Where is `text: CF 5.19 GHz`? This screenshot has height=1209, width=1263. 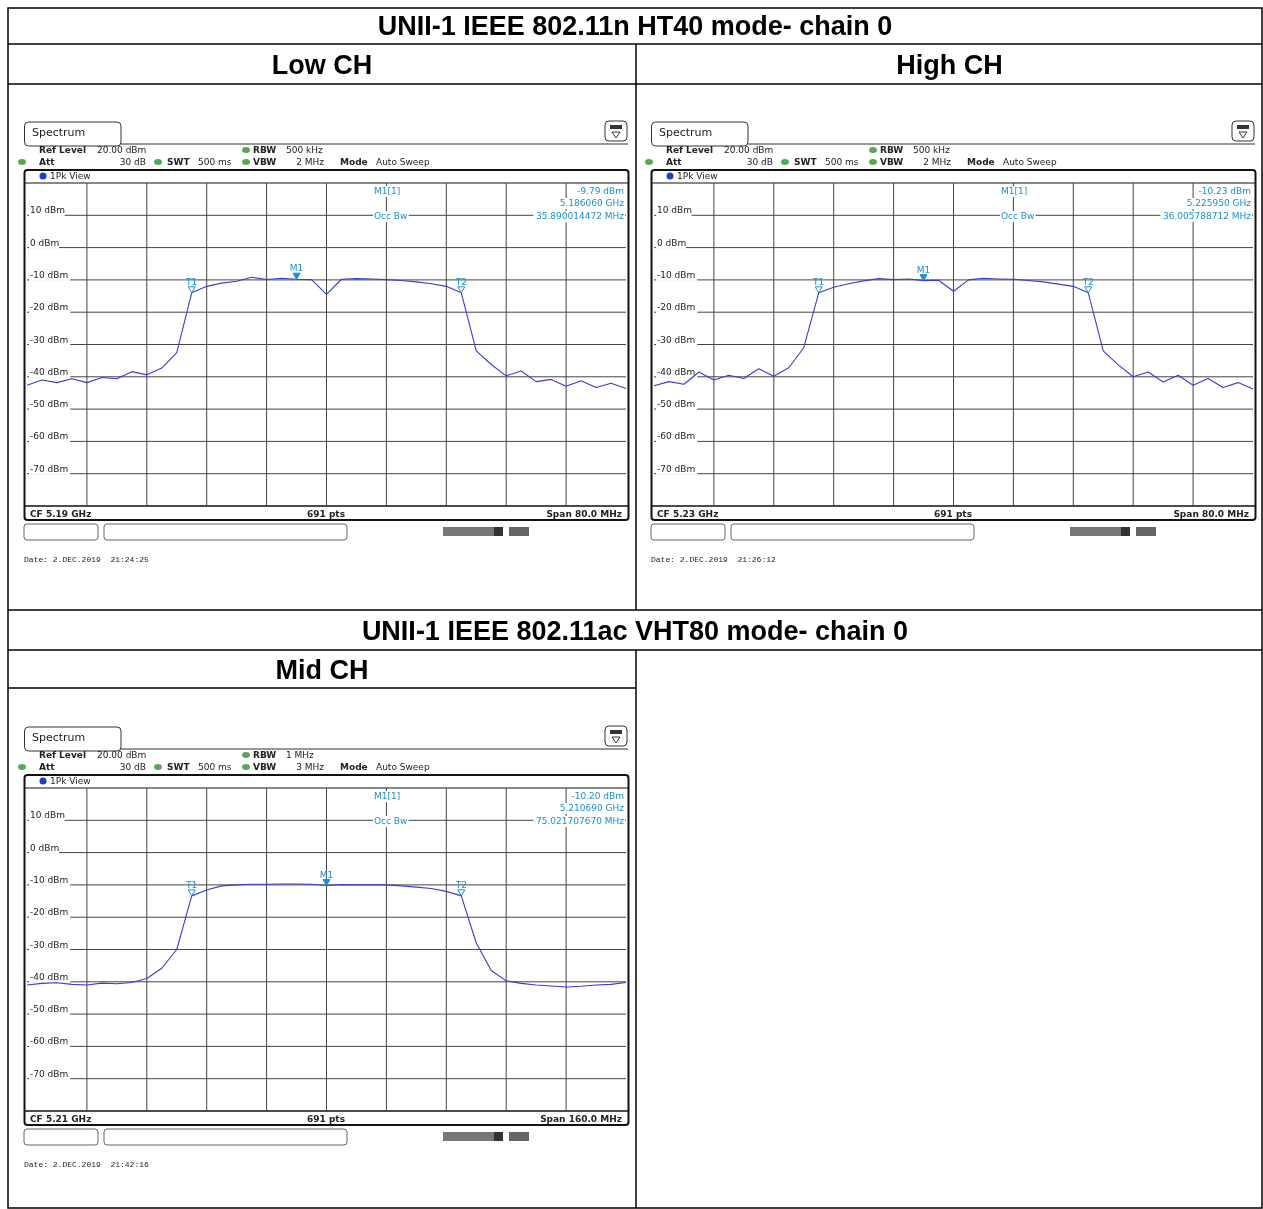
text: CF 5.19 GHz is located at coordinates (61, 514).